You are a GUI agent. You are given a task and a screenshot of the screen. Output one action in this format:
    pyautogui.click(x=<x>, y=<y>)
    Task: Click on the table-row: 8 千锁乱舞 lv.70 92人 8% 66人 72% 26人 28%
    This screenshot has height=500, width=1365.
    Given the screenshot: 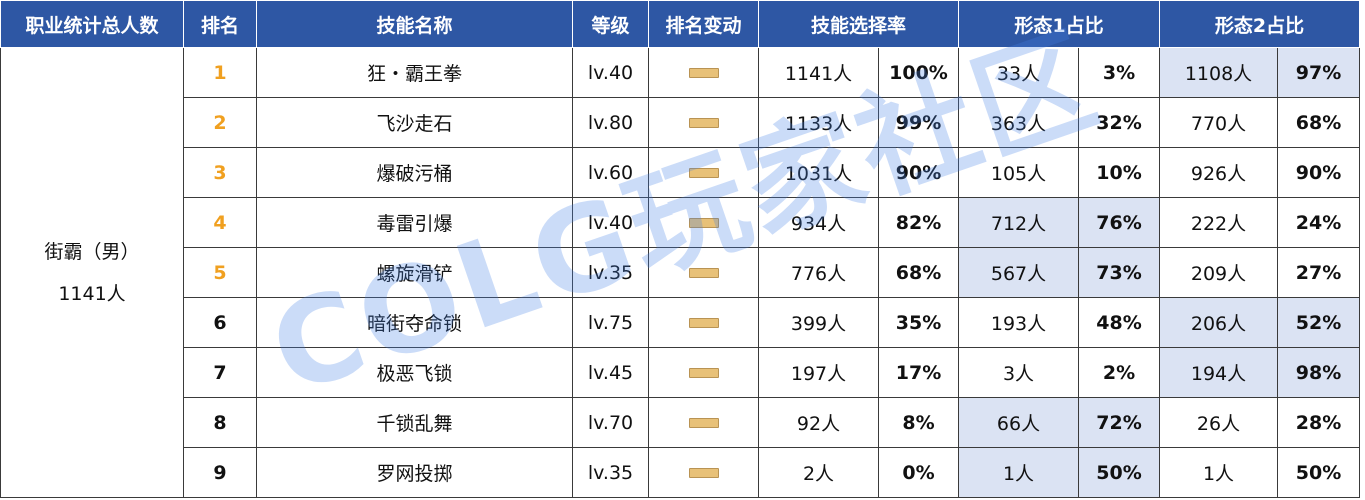 What is the action you would take?
    pyautogui.click(x=680, y=422)
    